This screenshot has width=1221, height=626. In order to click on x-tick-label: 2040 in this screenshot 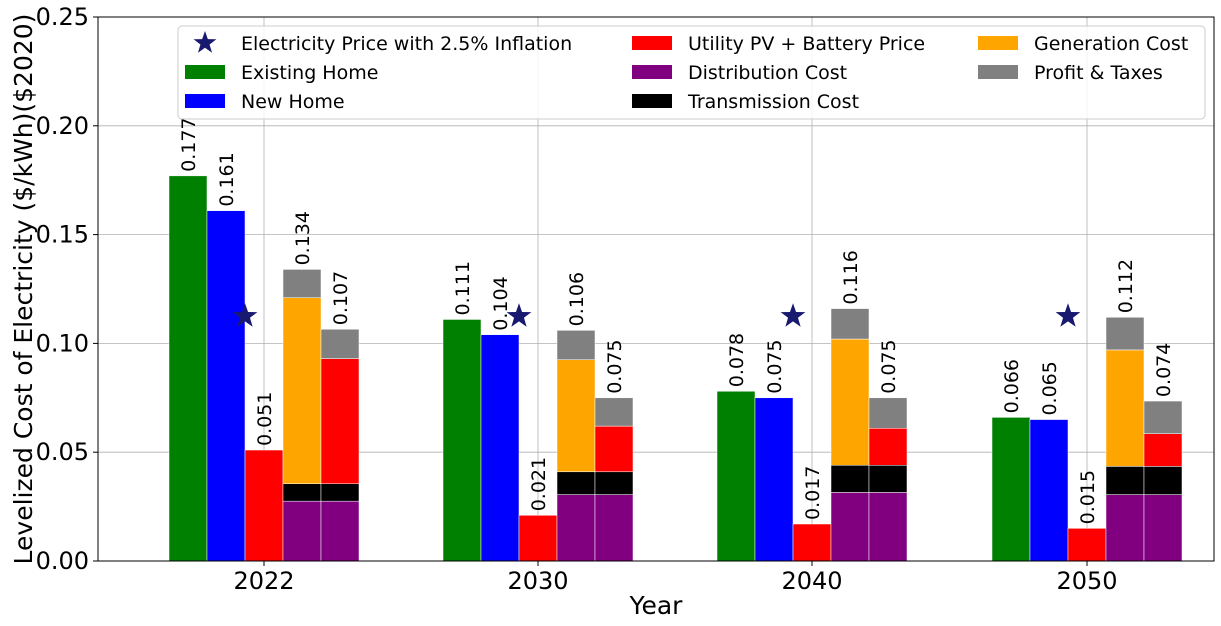, I will do `click(811, 581)`.